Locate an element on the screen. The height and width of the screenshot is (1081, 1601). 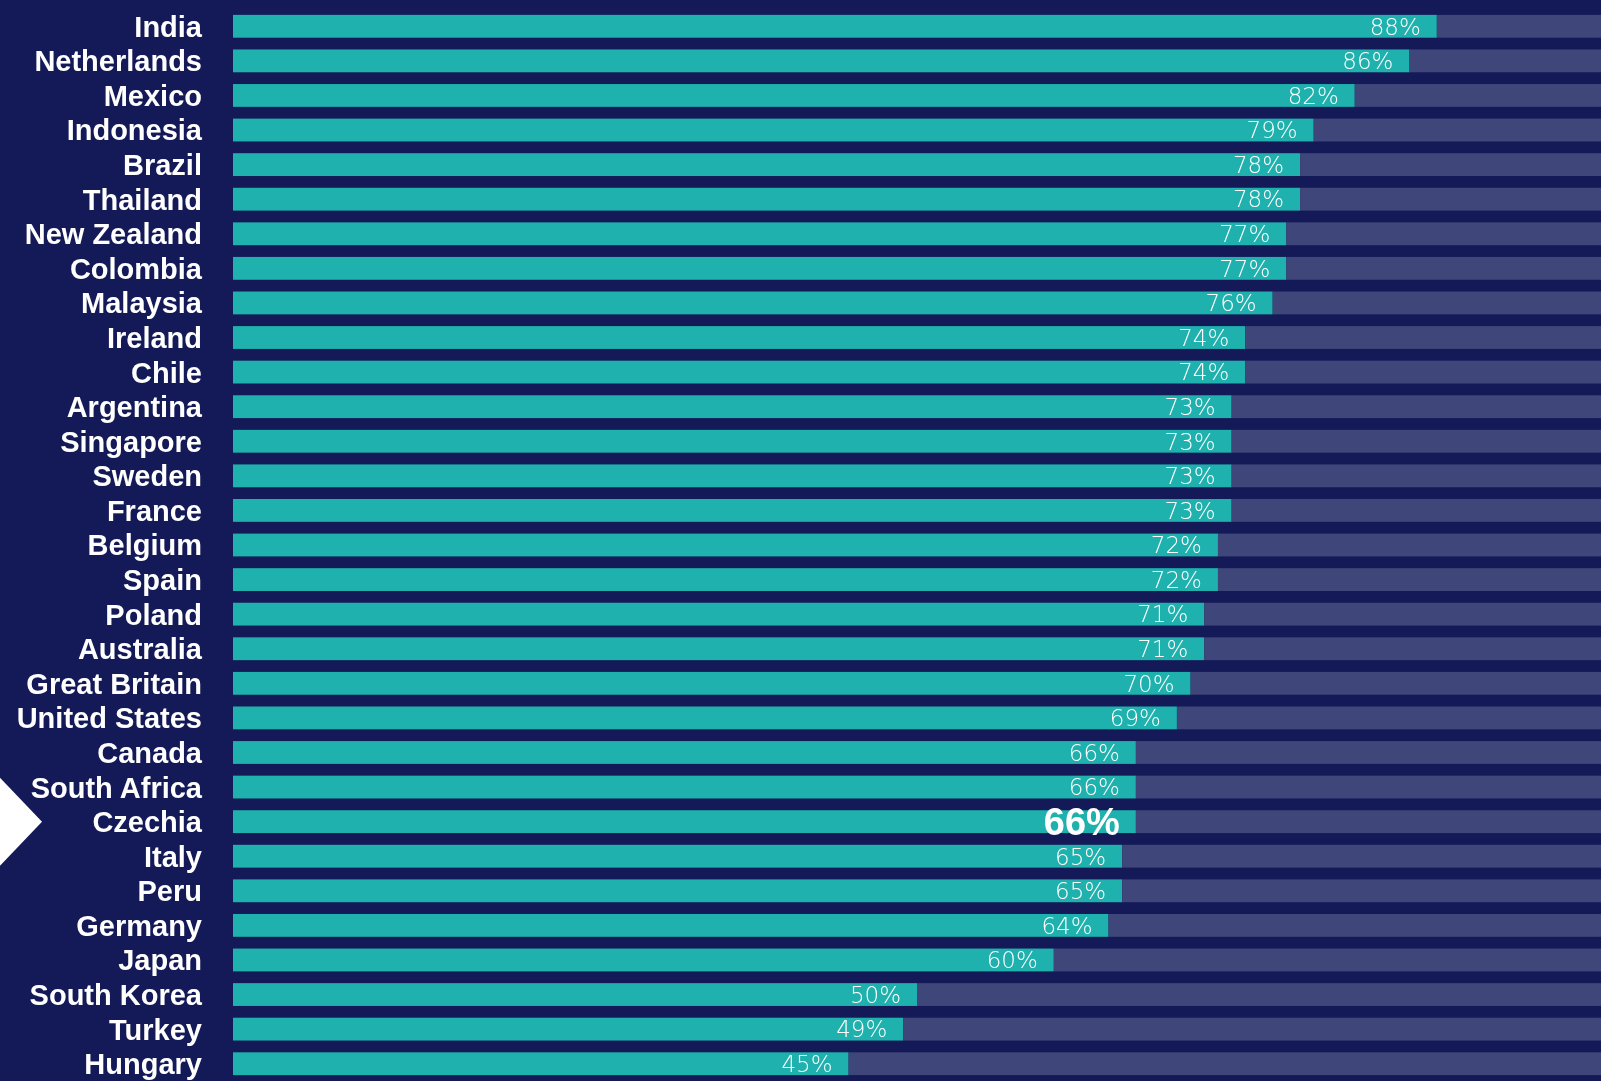
y-tick-label: Great Britain is located at coordinates (114, 683).